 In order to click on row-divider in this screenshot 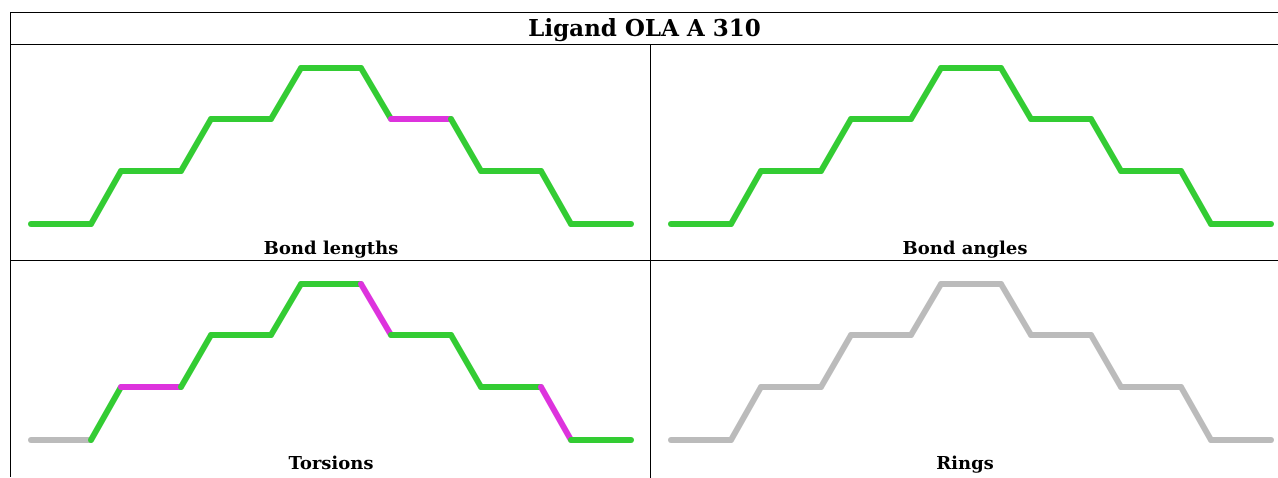, I will do `click(644, 260)`.